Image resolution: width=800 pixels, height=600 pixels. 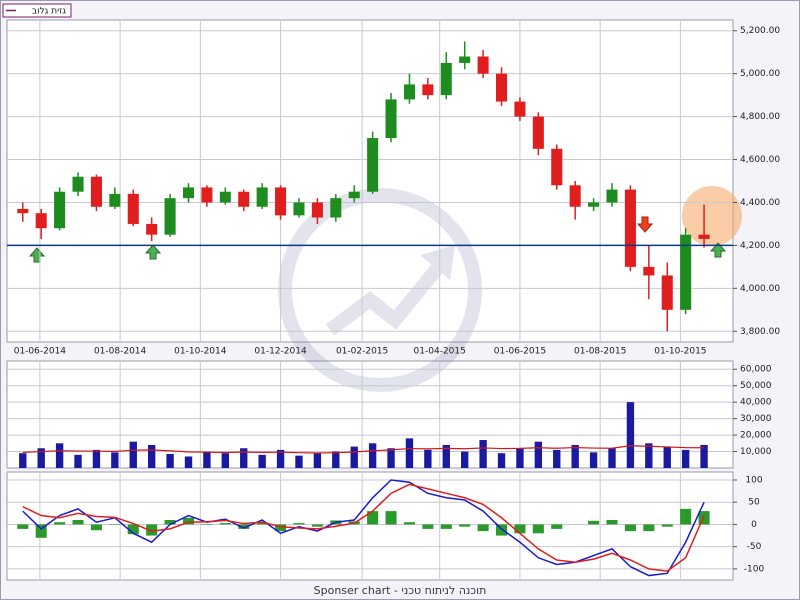 What do you see at coordinates (400, 590) in the screenshot?
I see `footer: Sponser chart - תוכנה לניתוח טכני` at bounding box center [400, 590].